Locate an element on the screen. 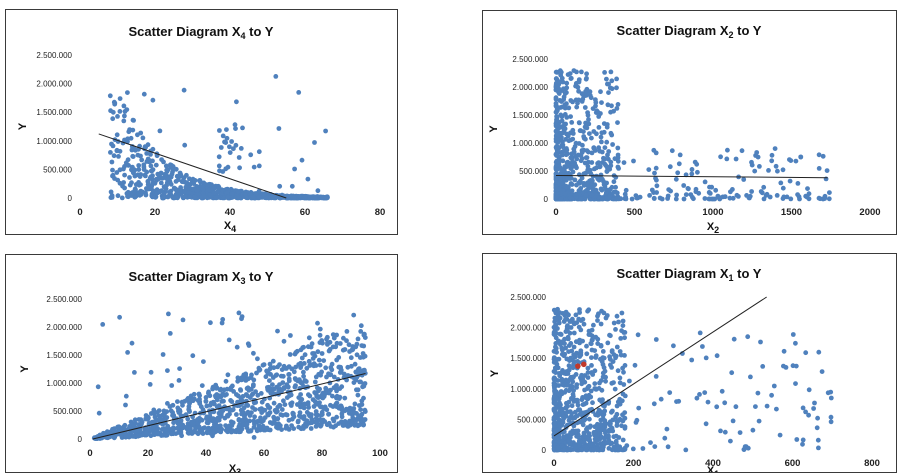 The image size is (905, 473). x-tick-label: 0 is located at coordinates (89, 453).